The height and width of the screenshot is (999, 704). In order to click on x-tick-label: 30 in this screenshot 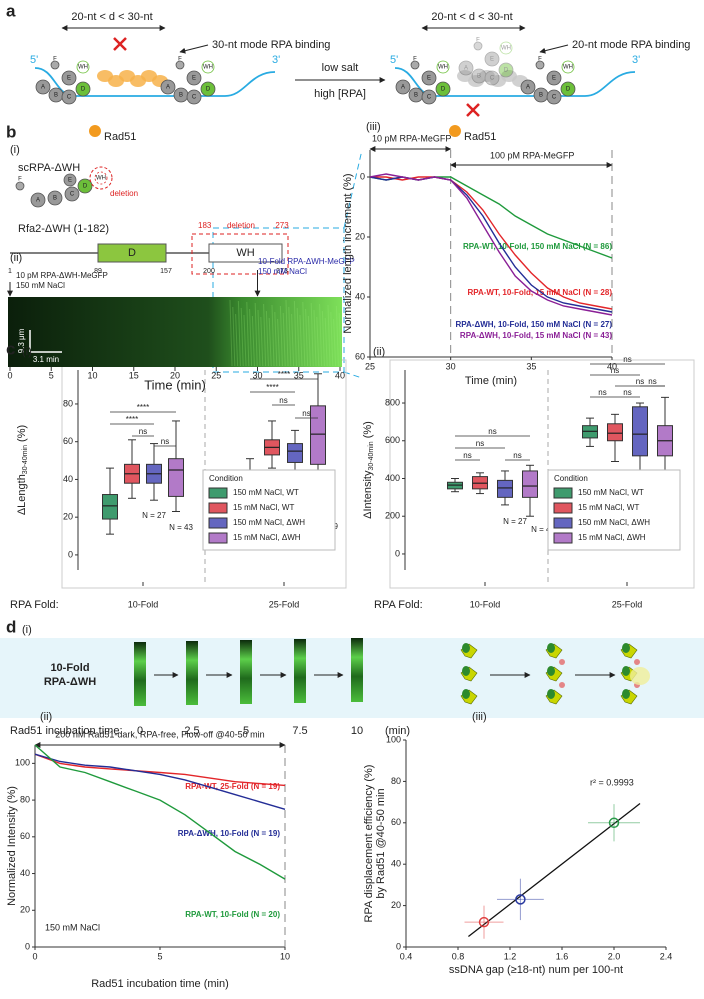, I will do `click(257, 375)`.